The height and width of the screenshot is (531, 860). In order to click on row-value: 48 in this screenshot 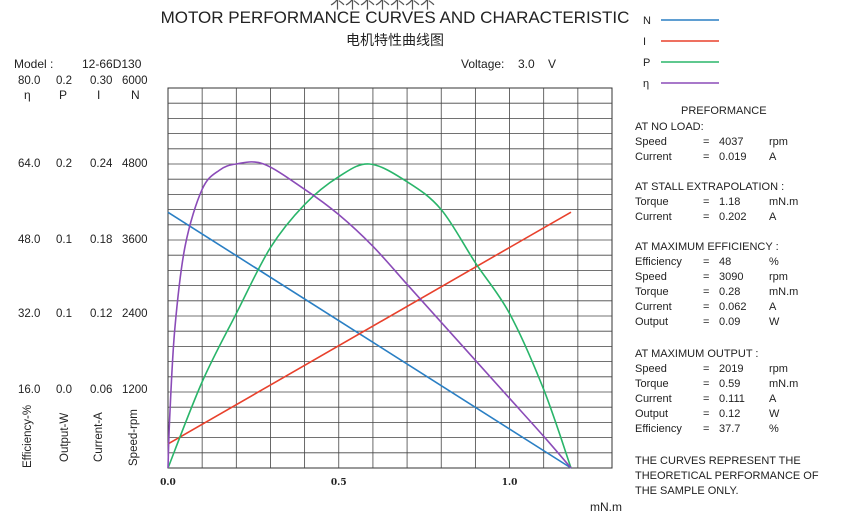, I will do `click(725, 262)`.